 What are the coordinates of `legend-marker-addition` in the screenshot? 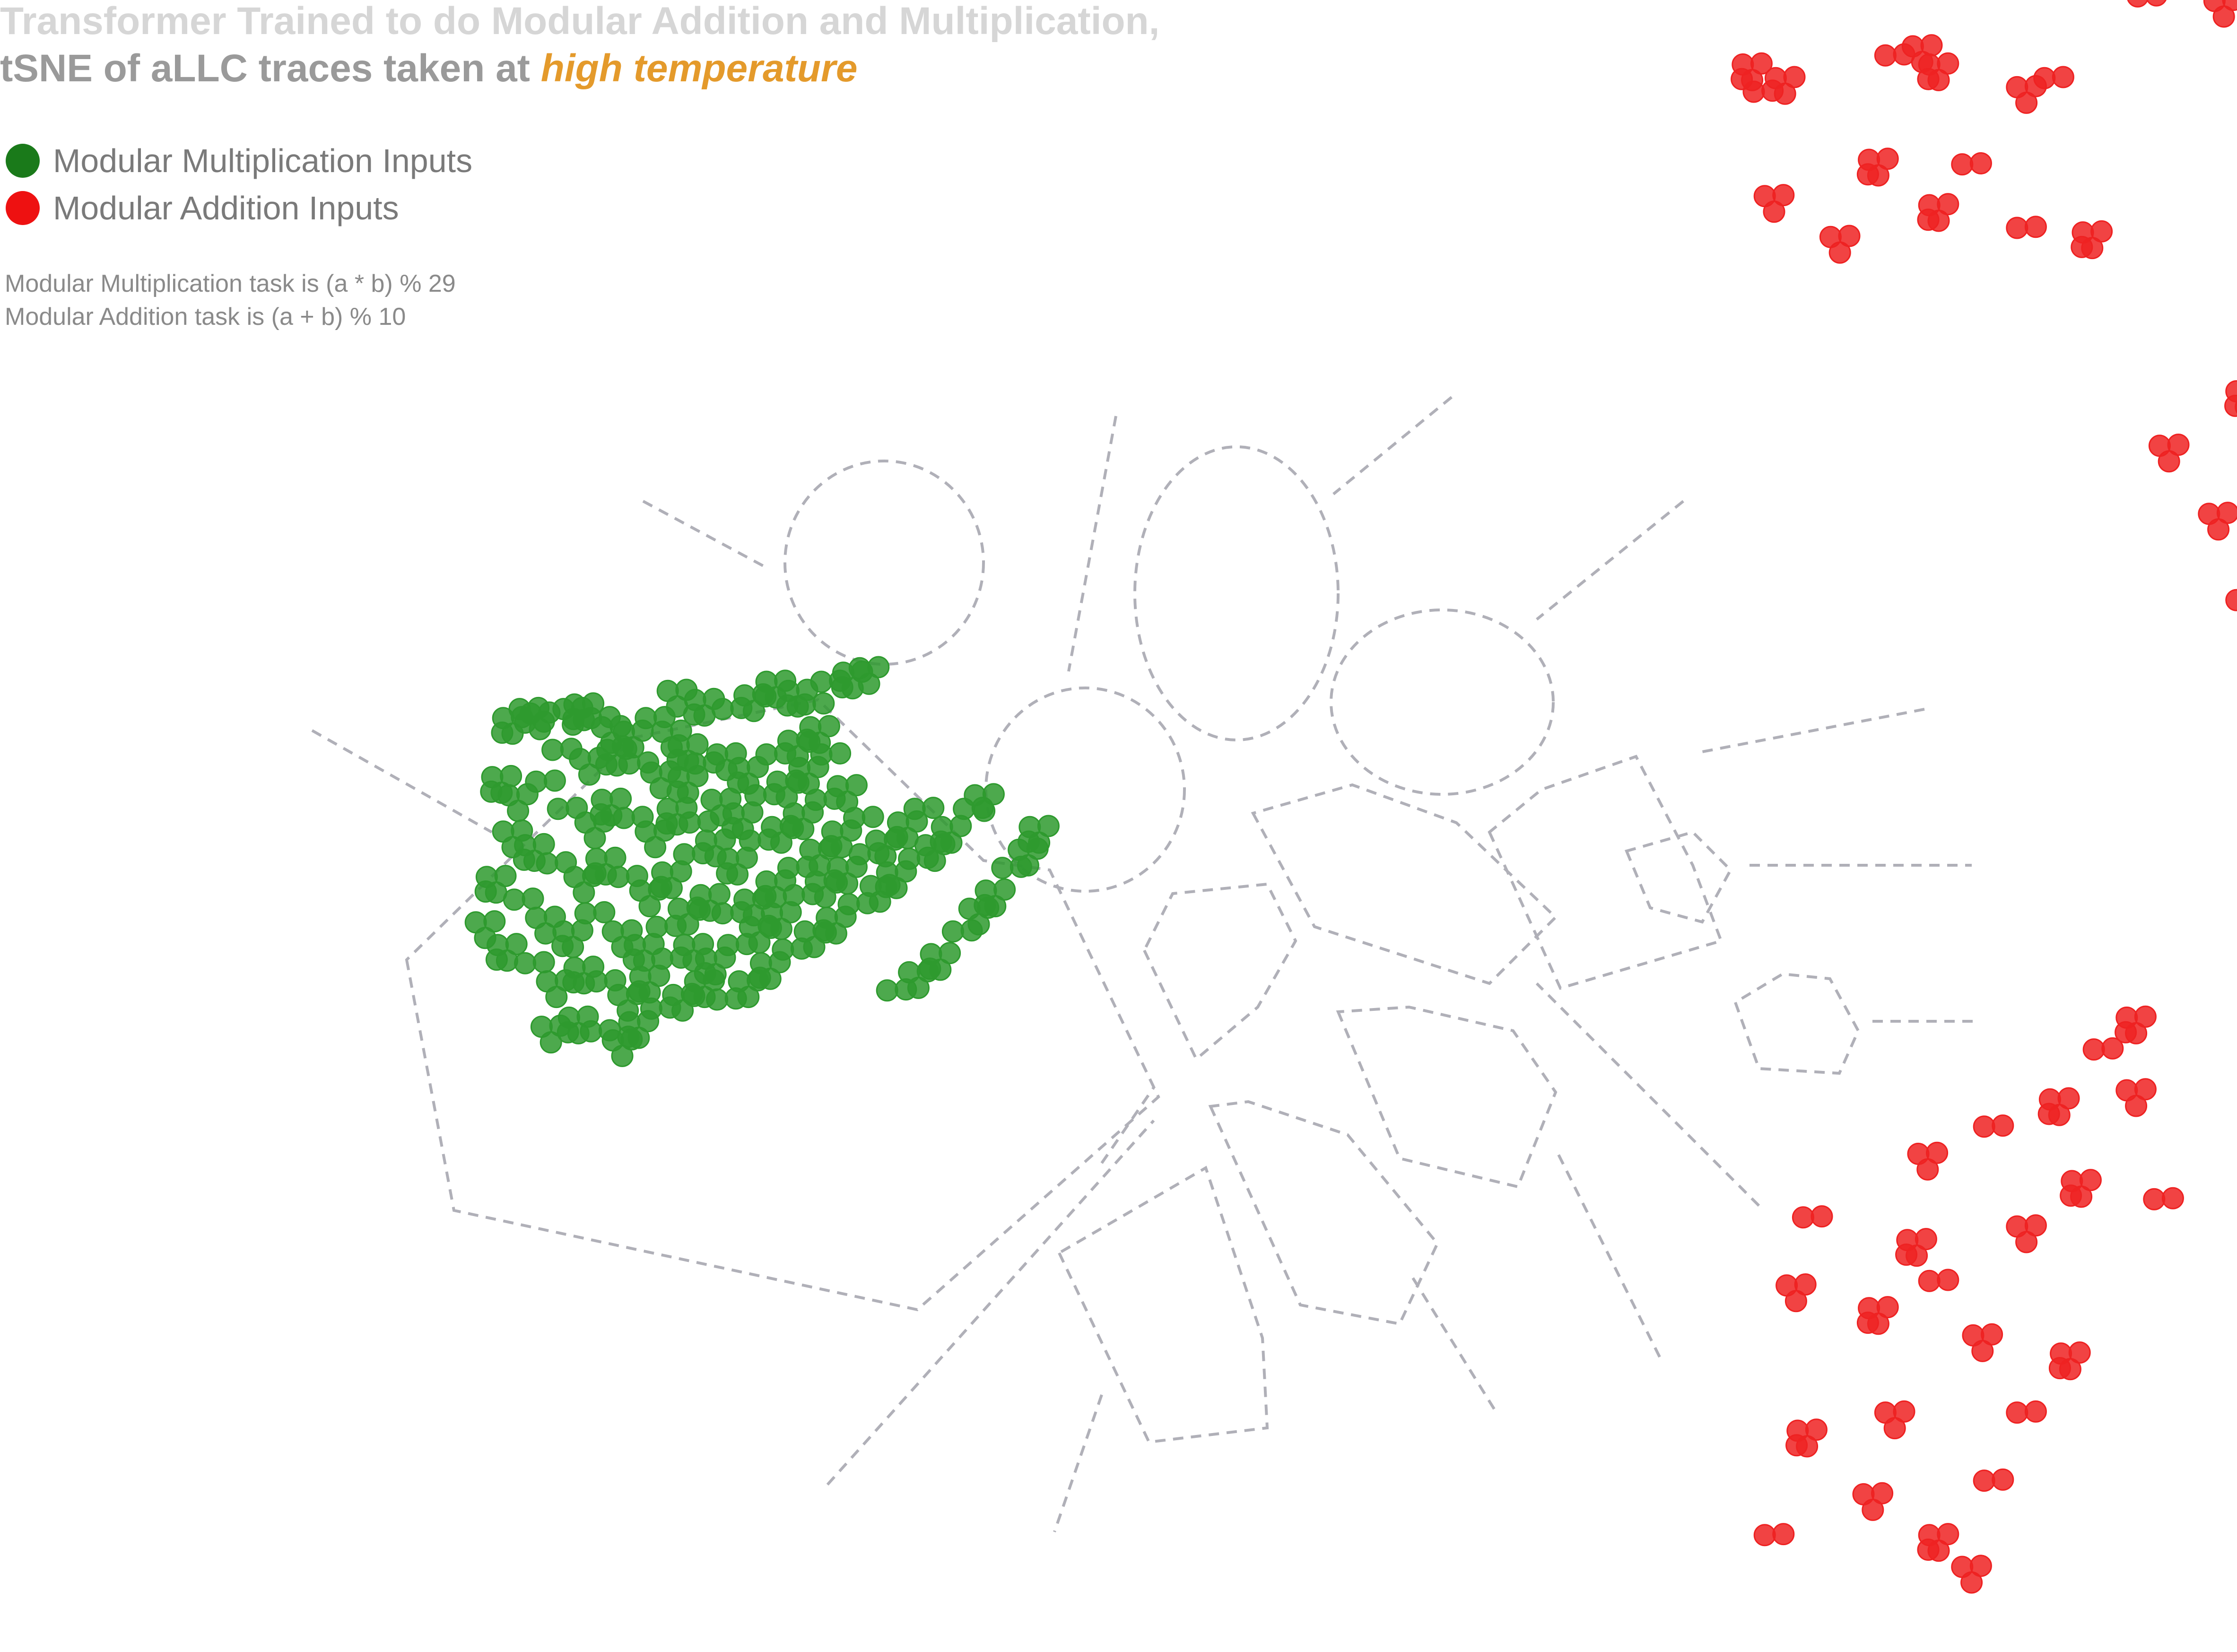 It's located at (23, 208).